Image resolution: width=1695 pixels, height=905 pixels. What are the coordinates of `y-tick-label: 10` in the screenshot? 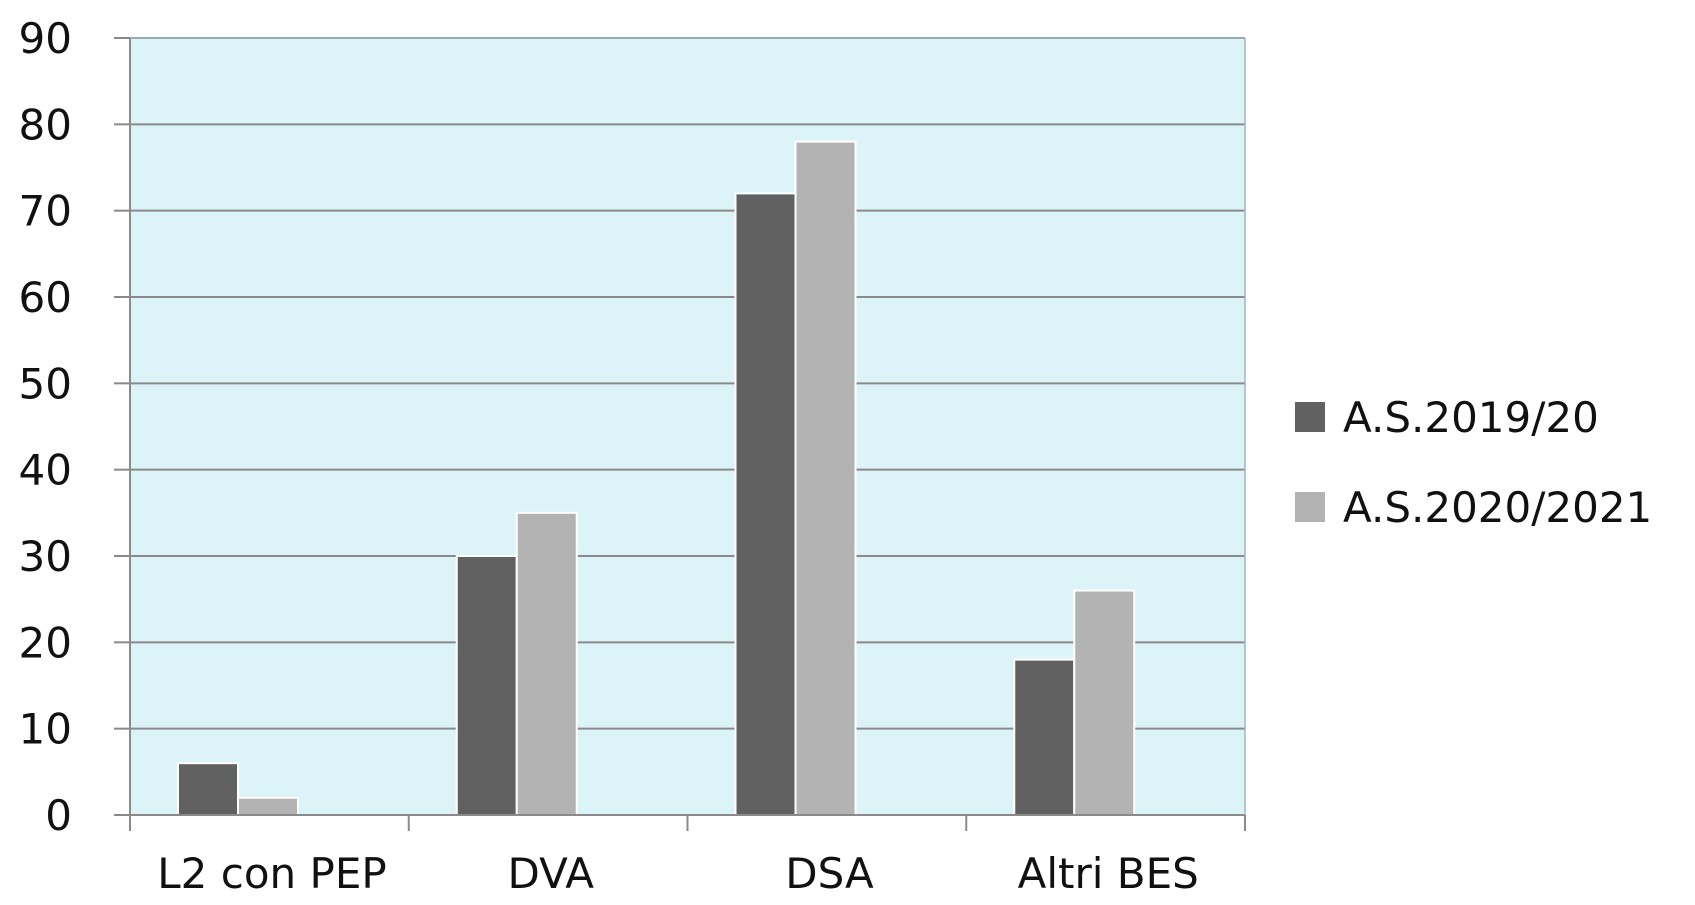 It's located at (45, 729).